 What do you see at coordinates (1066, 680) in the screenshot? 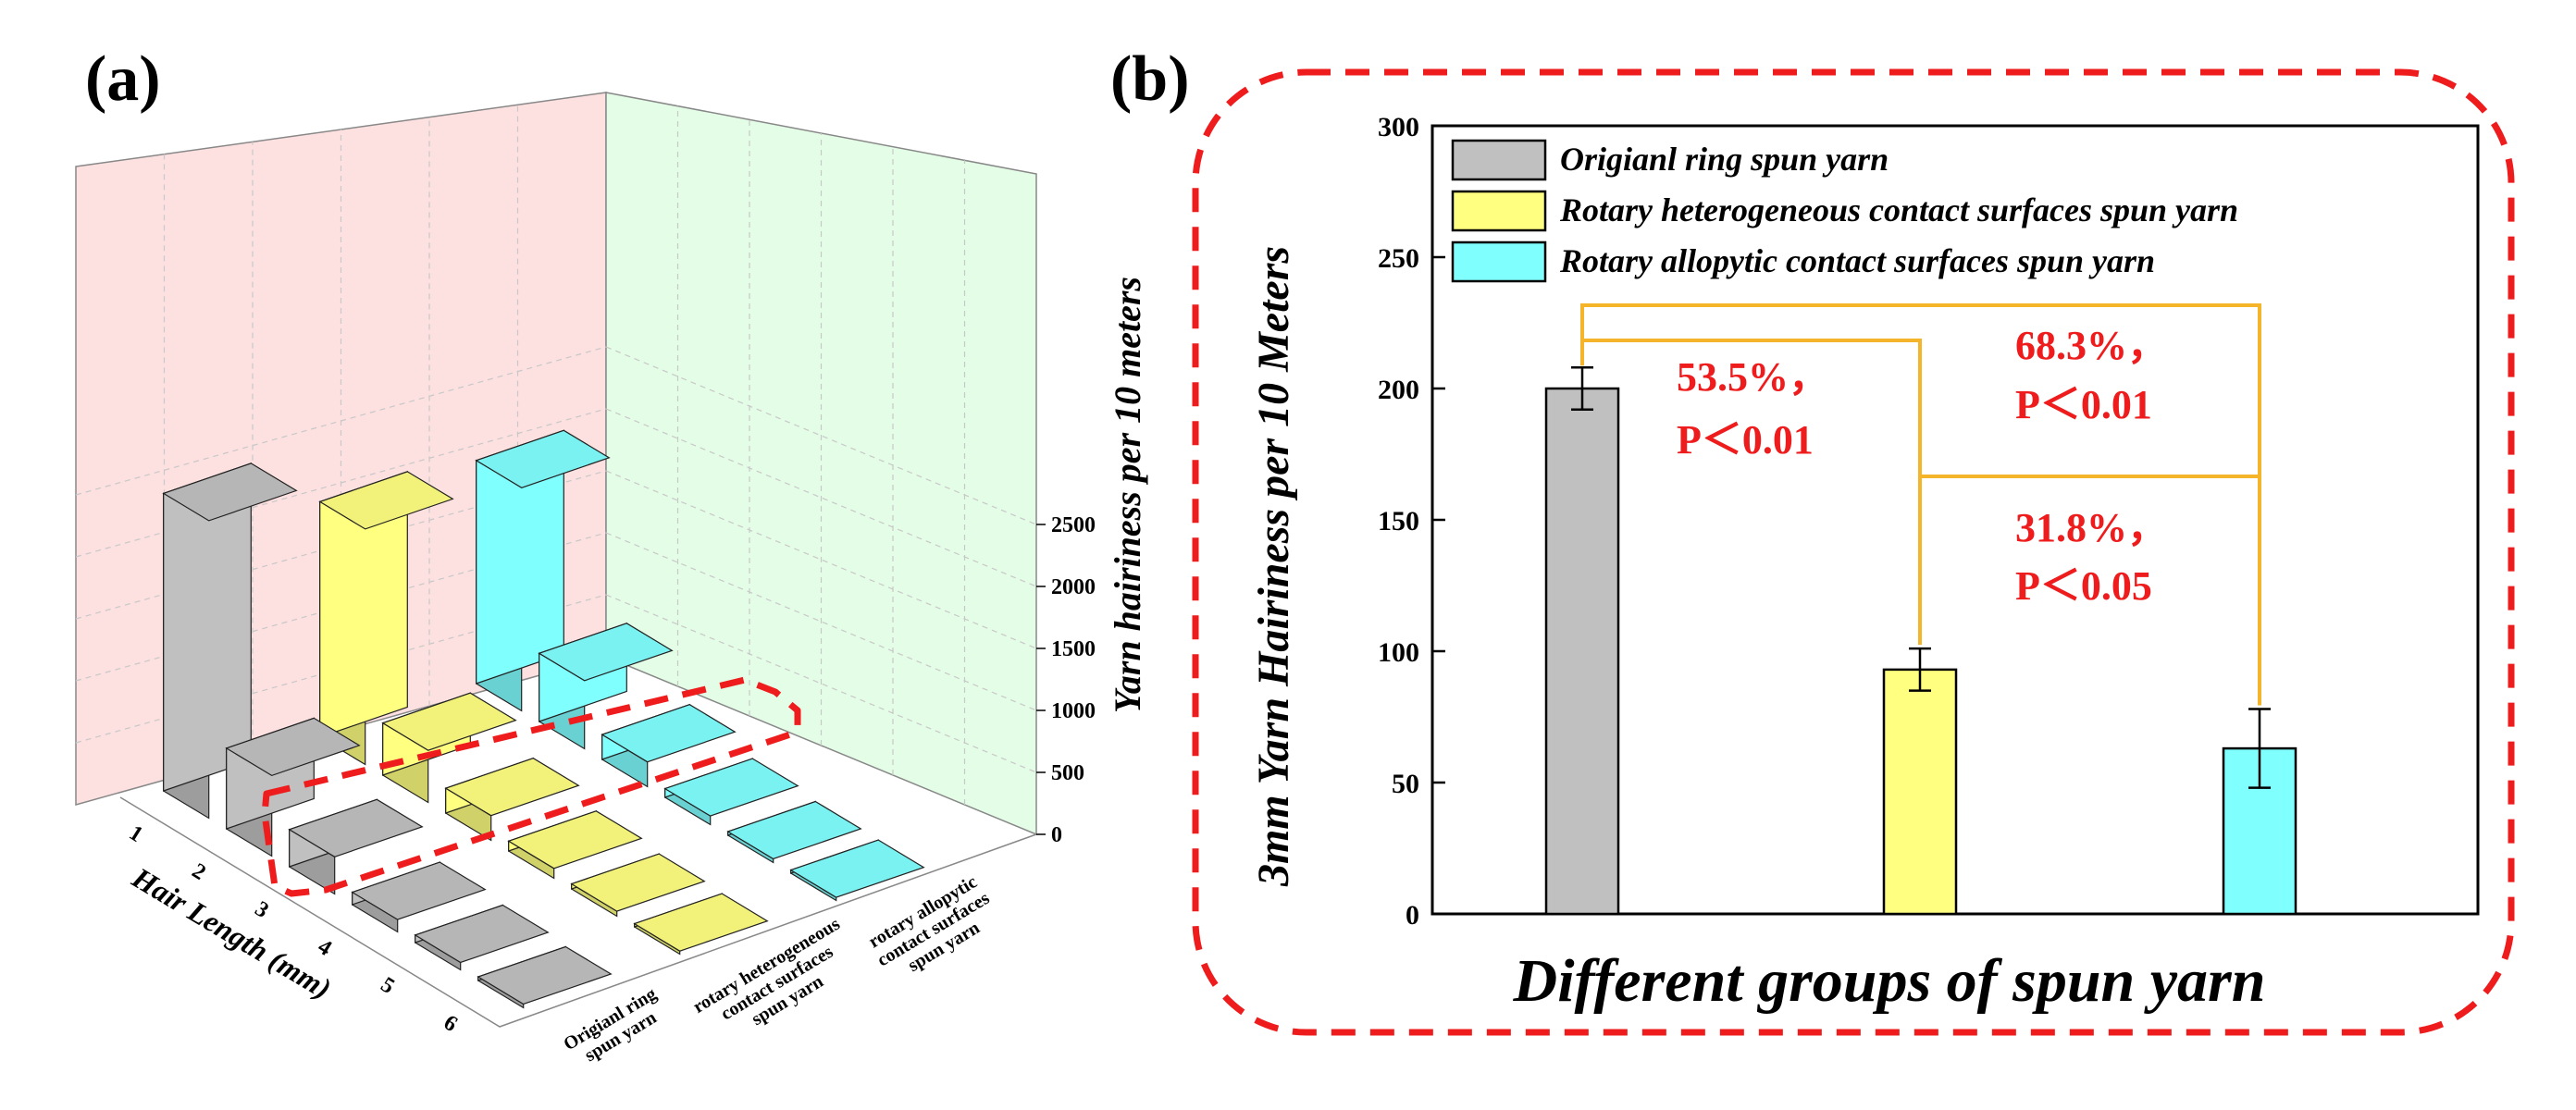
I see `z-axis-ticks: 0 500 1000 1500 2000 2500` at bounding box center [1066, 680].